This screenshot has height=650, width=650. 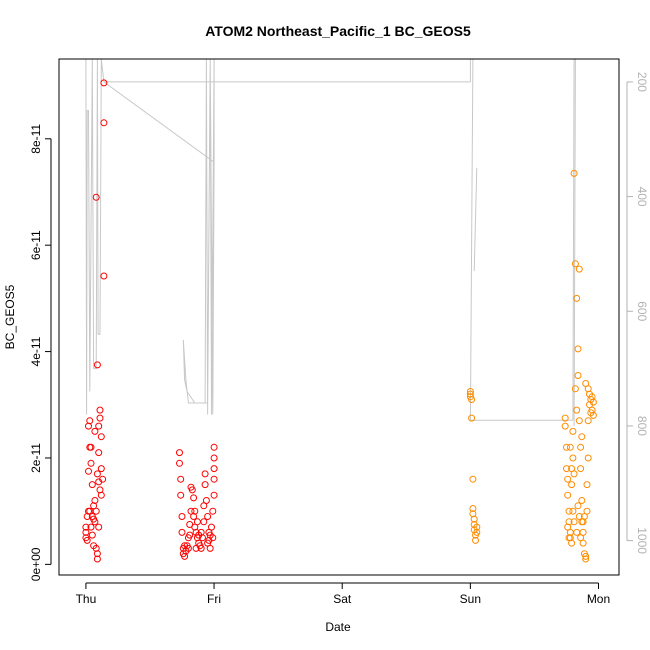 I want to click on right-tick-label: 200, so click(x=642, y=82).